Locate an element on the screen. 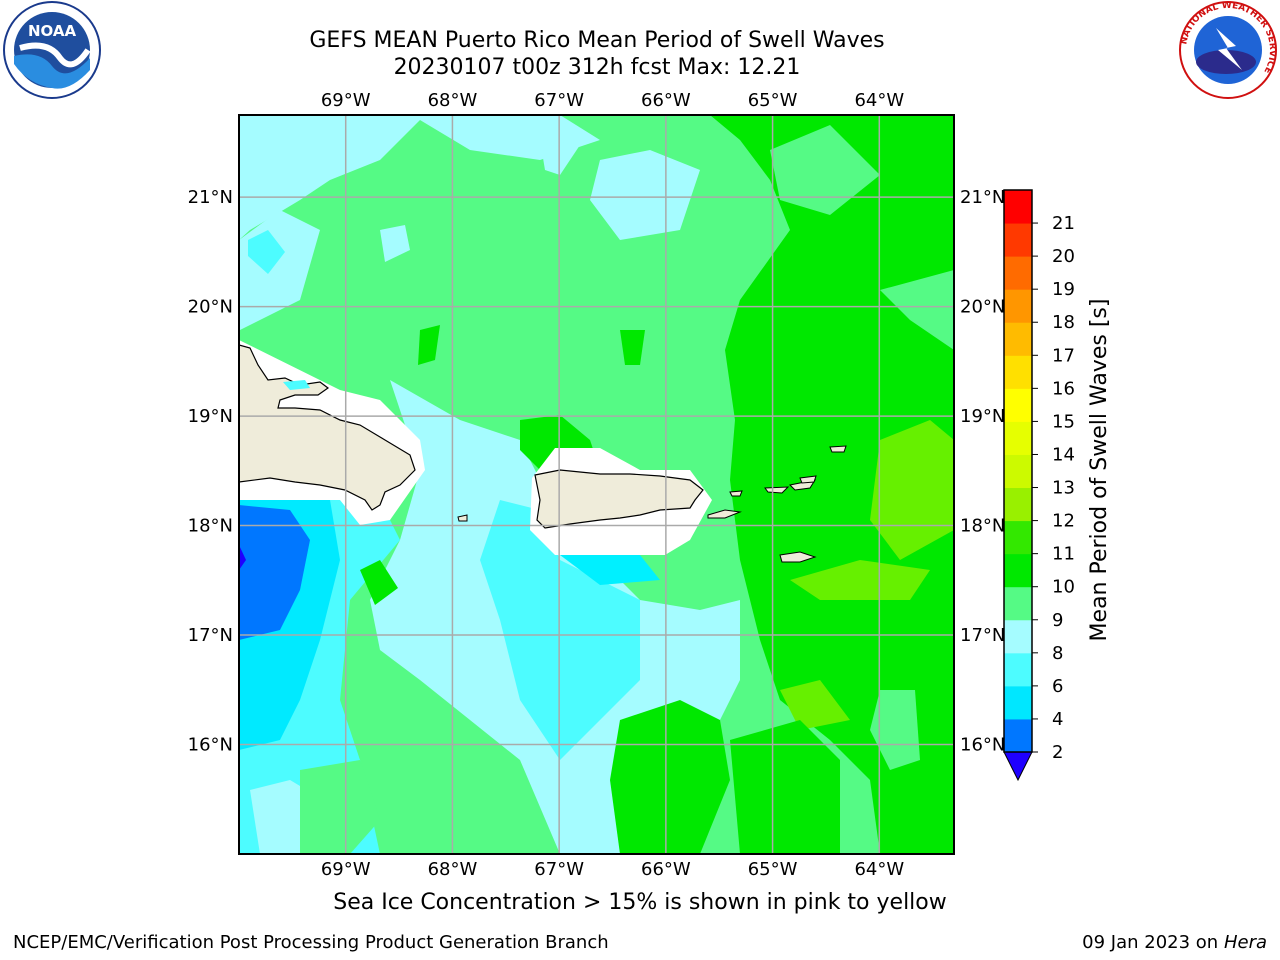 This screenshot has height=960, width=1280. lat-label-right: 16°N is located at coordinates (982, 745).